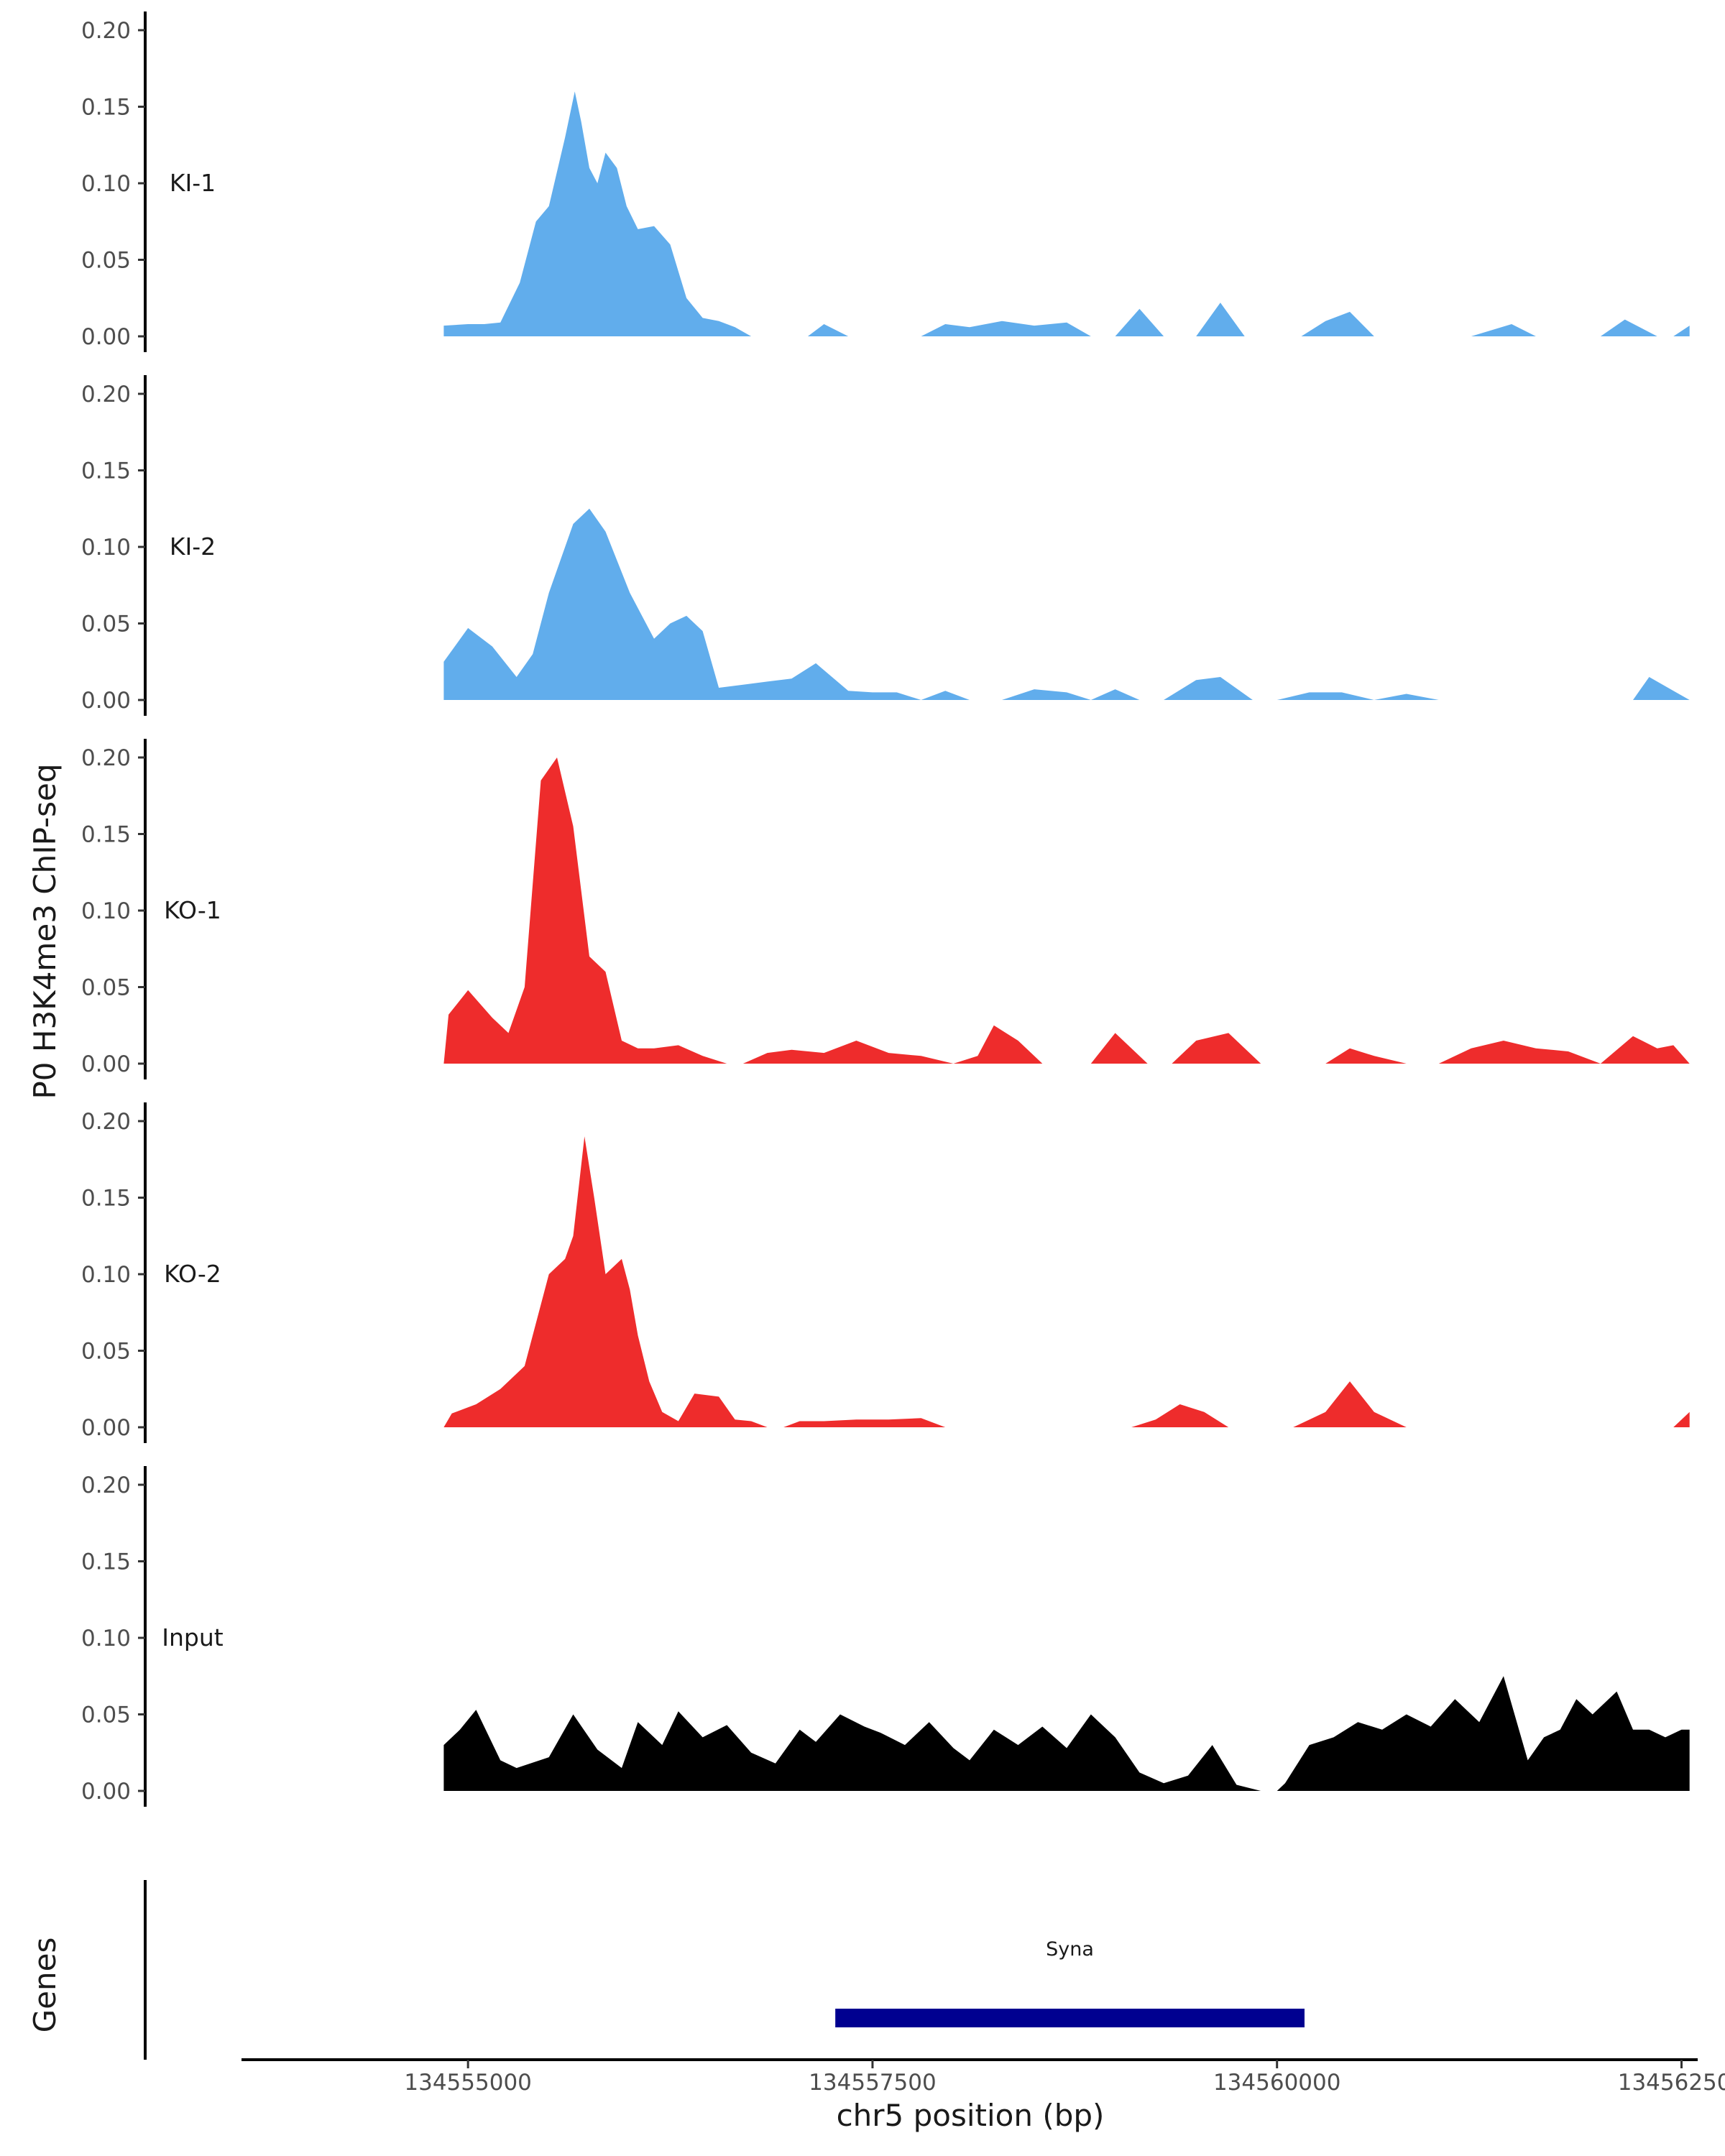  What do you see at coordinates (1277, 2083) in the screenshot?
I see `x-tick-label: 134560000` at bounding box center [1277, 2083].